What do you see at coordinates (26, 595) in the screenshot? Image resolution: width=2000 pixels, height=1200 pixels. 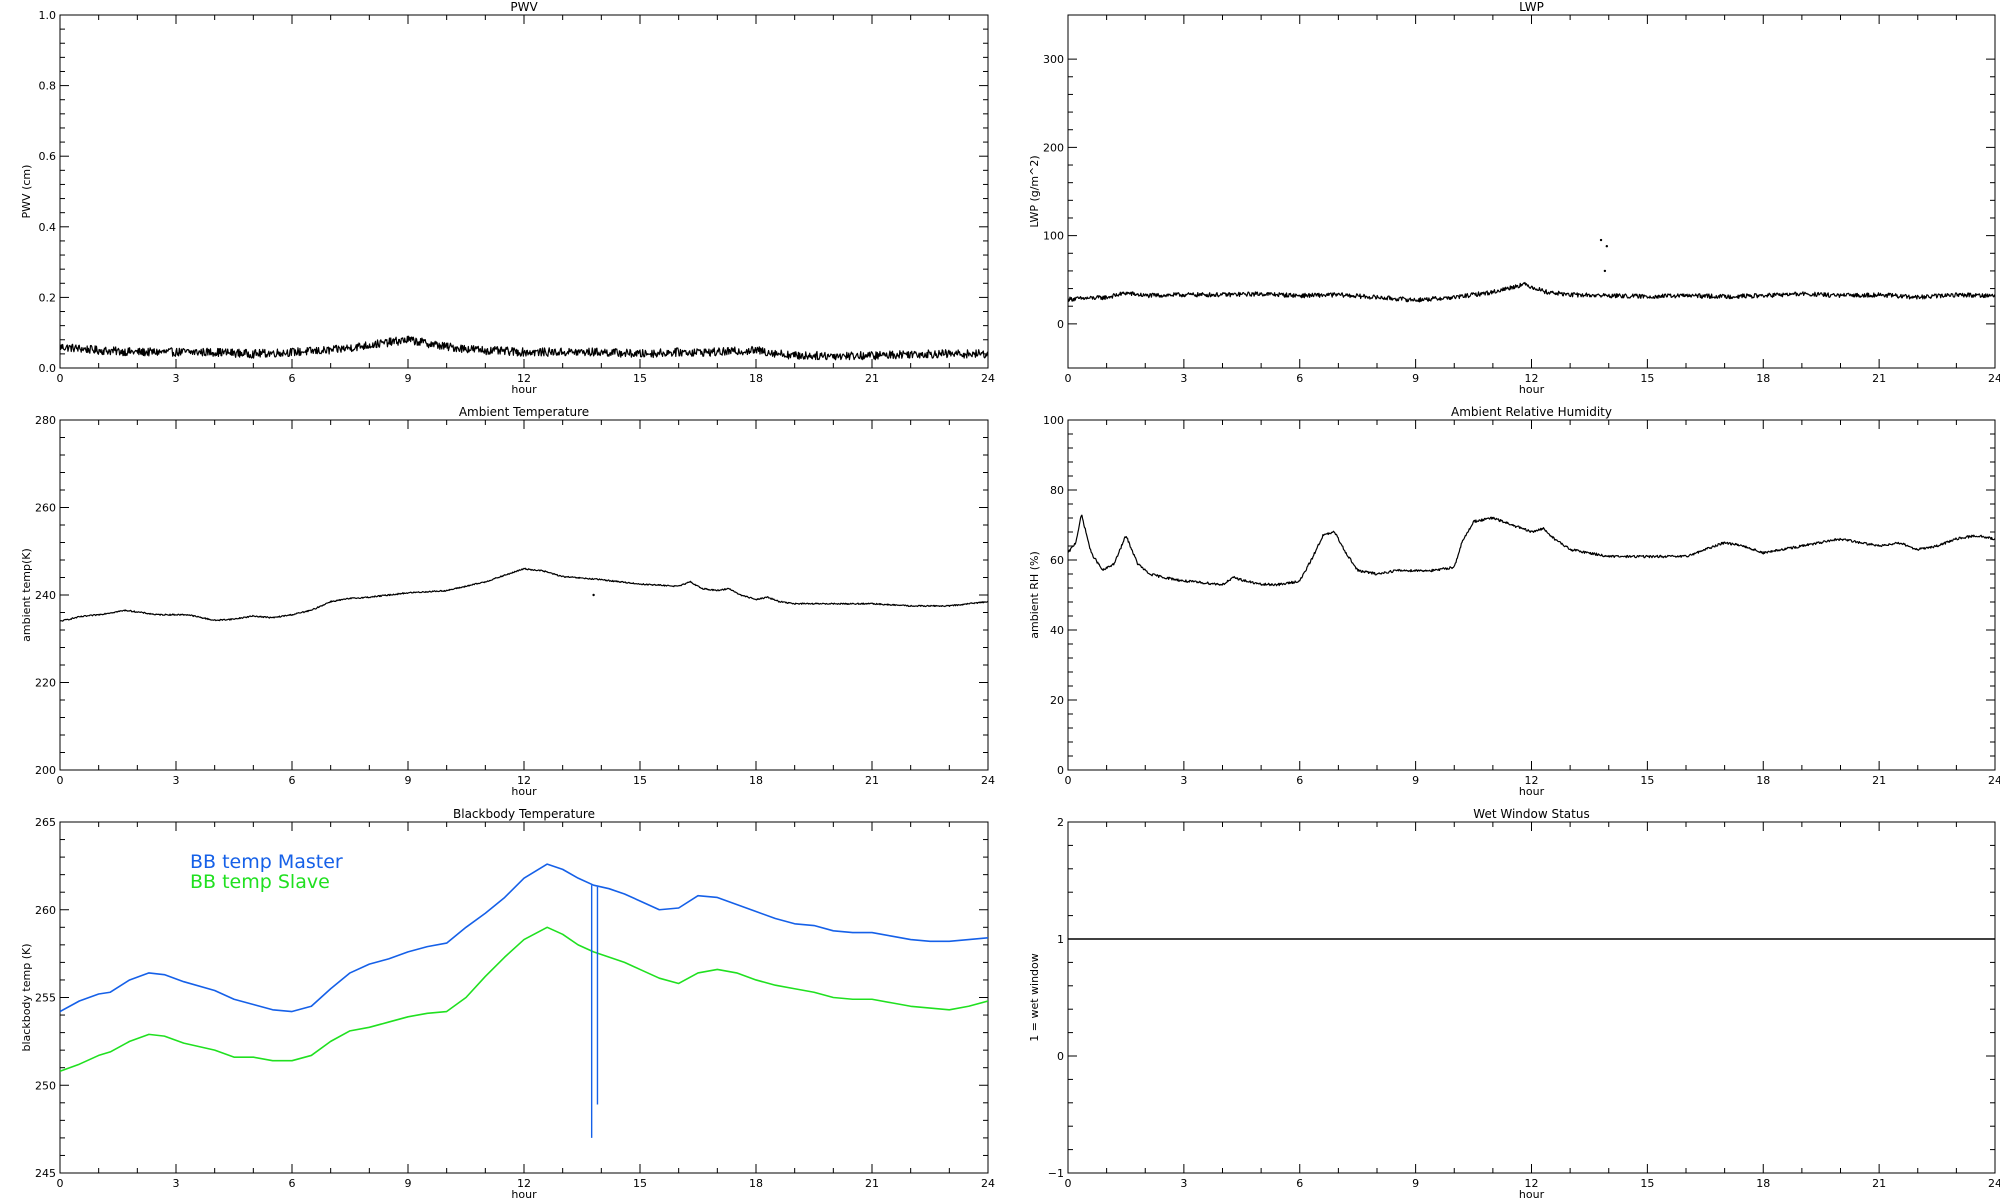 I see `y-axis-label: ambient temp(K)` at bounding box center [26, 595].